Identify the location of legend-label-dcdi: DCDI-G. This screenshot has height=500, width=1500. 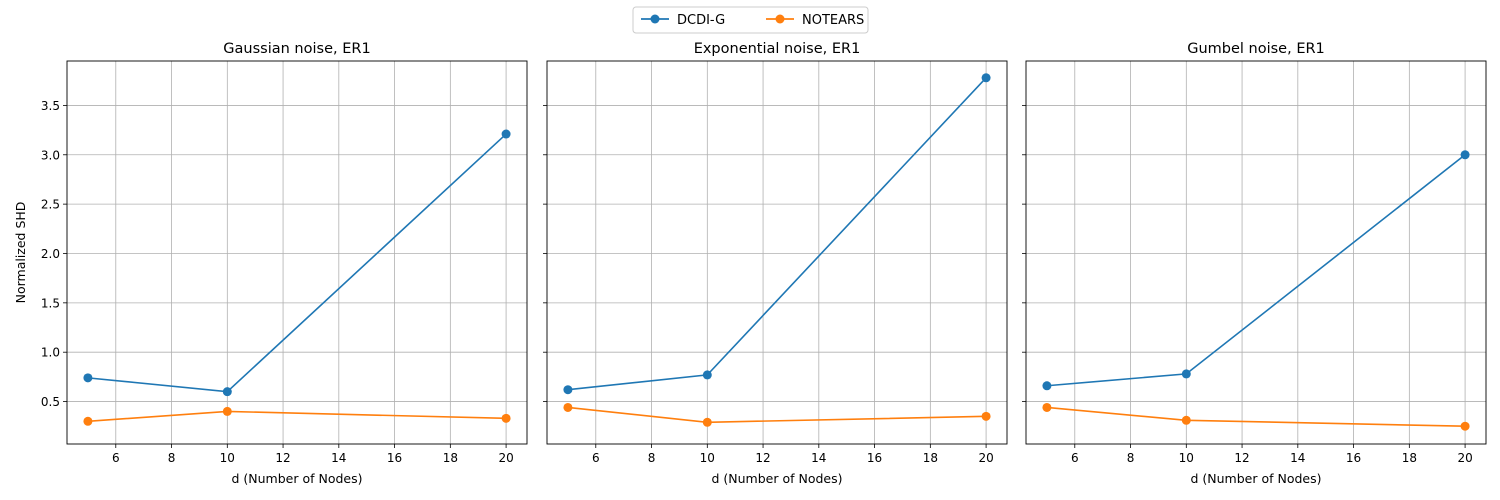
(701, 20).